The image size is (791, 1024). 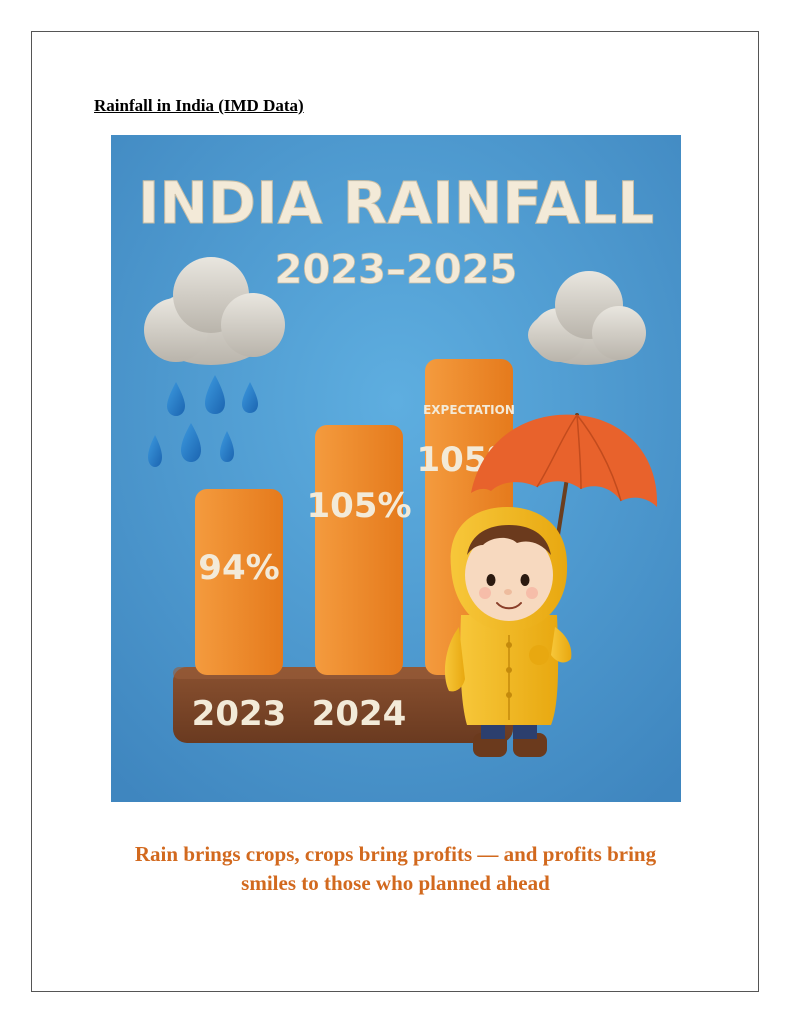 What do you see at coordinates (239, 714) in the screenshot?
I see `category-label: 2023` at bounding box center [239, 714].